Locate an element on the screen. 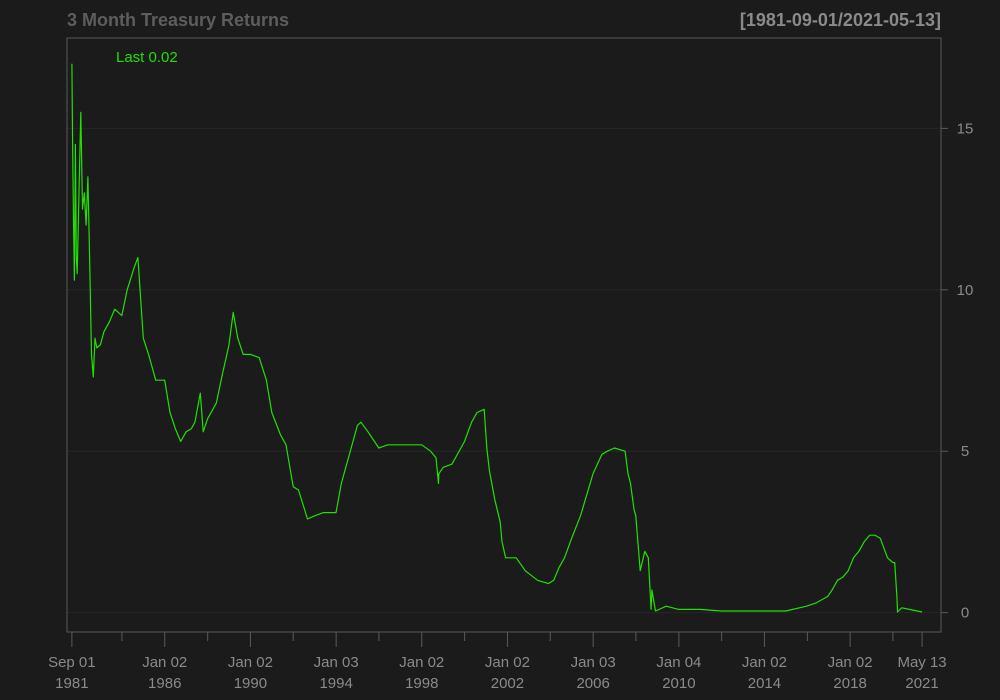  y-tick-label: 5 is located at coordinates (965, 451).